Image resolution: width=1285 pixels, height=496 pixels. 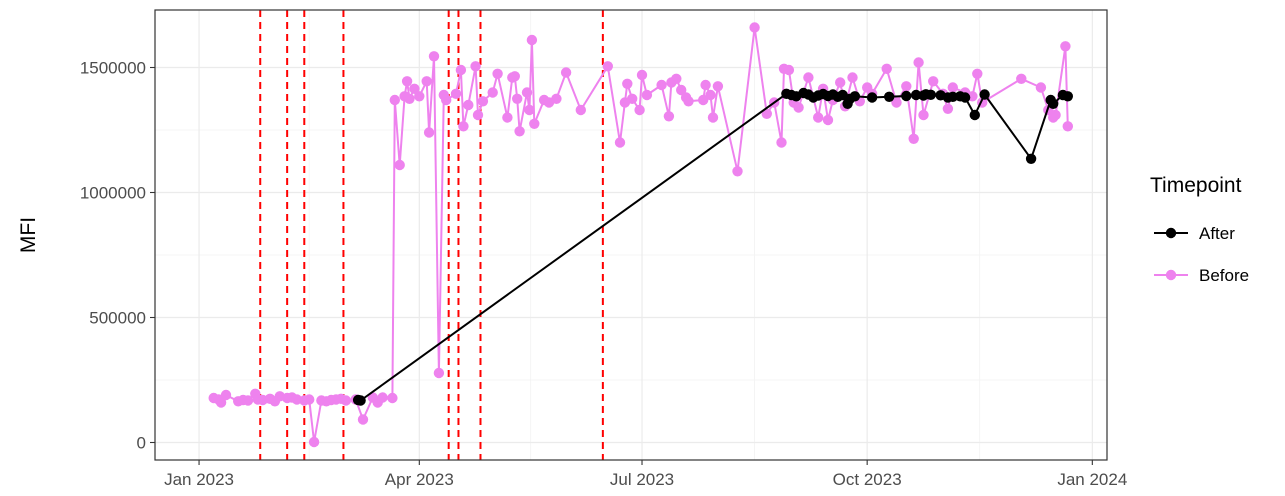 I want to click on x-tick-label: Jul 2023, so click(x=642, y=479).